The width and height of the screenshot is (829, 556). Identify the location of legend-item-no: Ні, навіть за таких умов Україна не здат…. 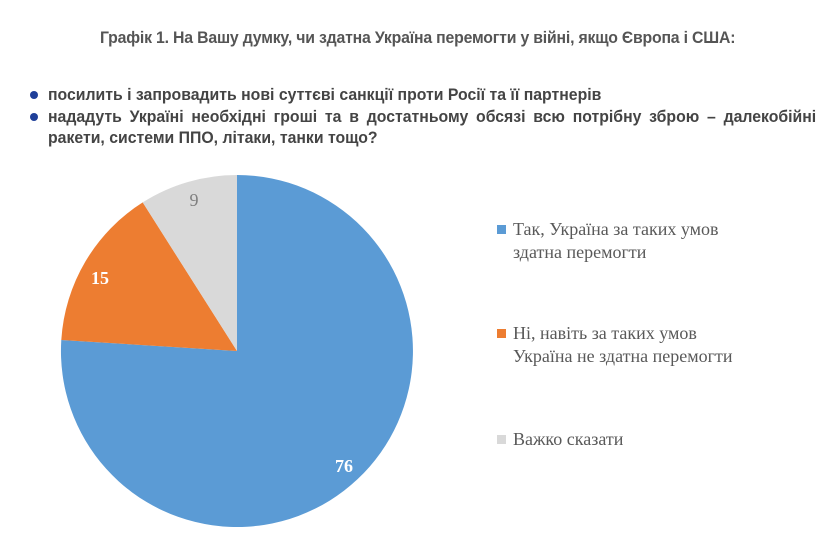
(663, 345).